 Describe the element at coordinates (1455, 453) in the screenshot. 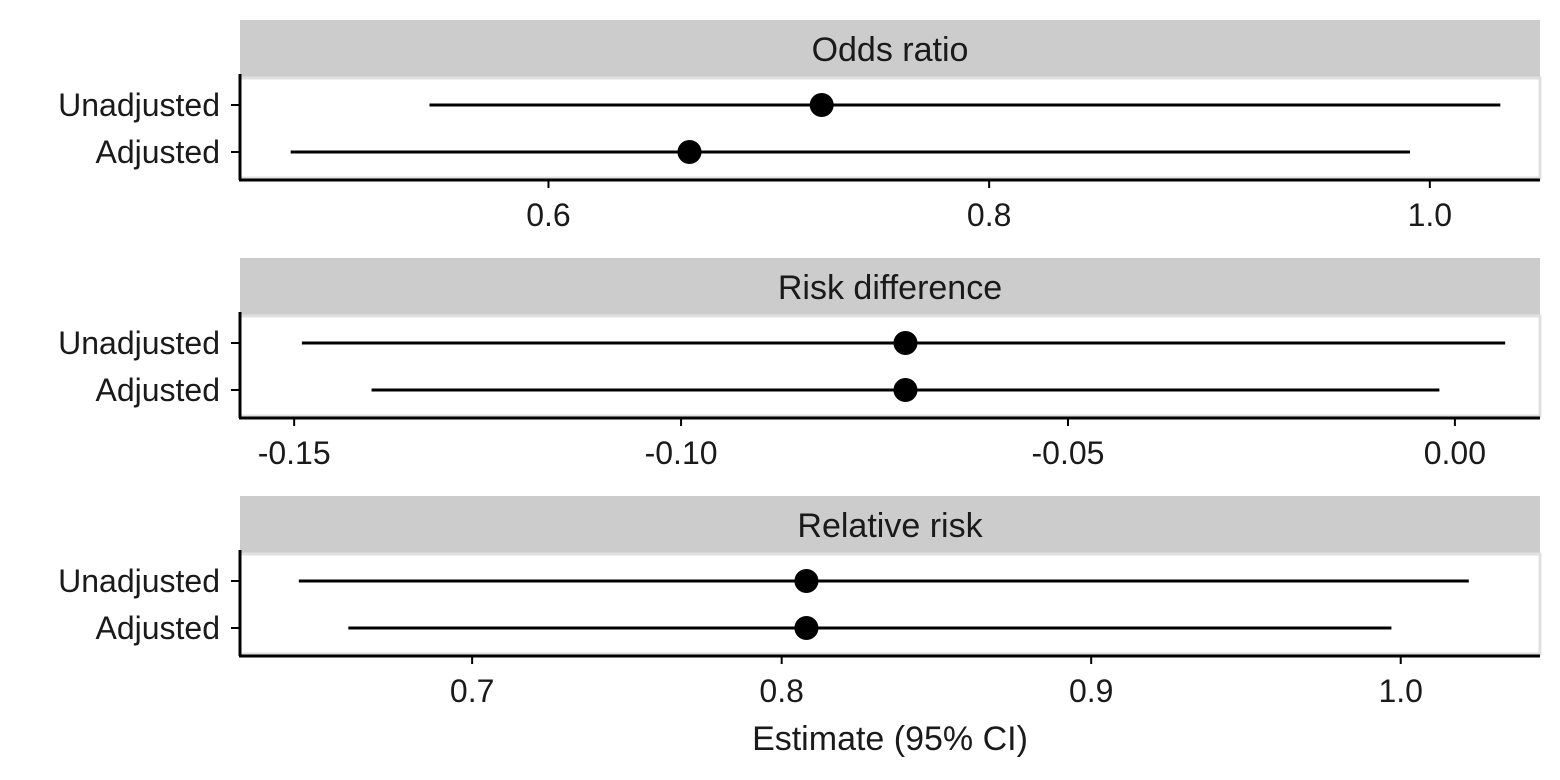

I see `x-tick-label: 0.00` at that location.